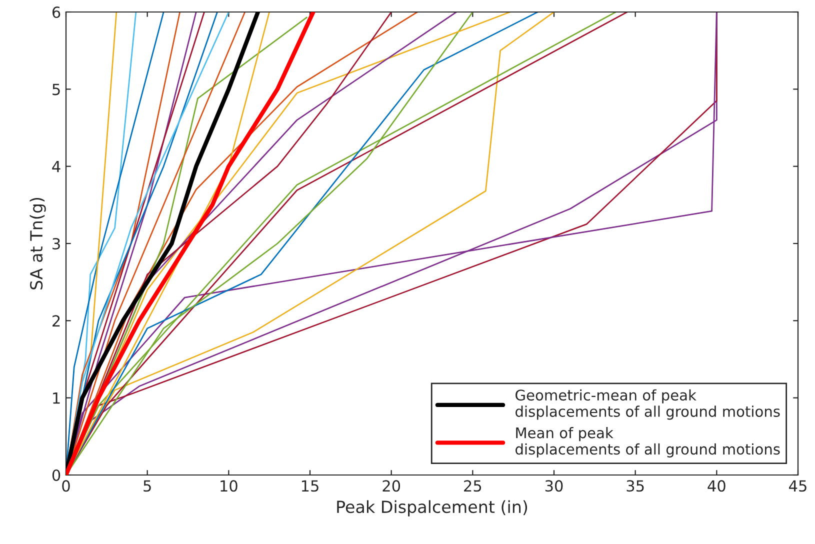 The width and height of the screenshot is (815, 544). Describe the element at coordinates (66, 486) in the screenshot. I see `x-tick-label: 0` at that location.